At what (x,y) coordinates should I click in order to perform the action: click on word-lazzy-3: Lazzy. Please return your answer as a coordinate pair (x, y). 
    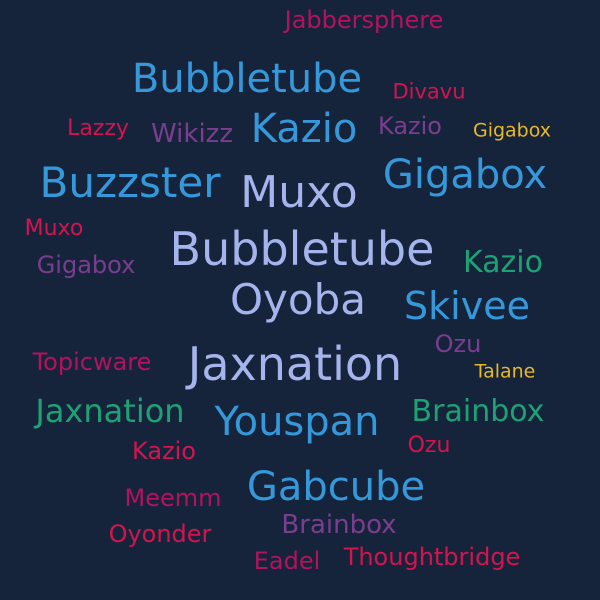
    Looking at the image, I should click on (98, 128).